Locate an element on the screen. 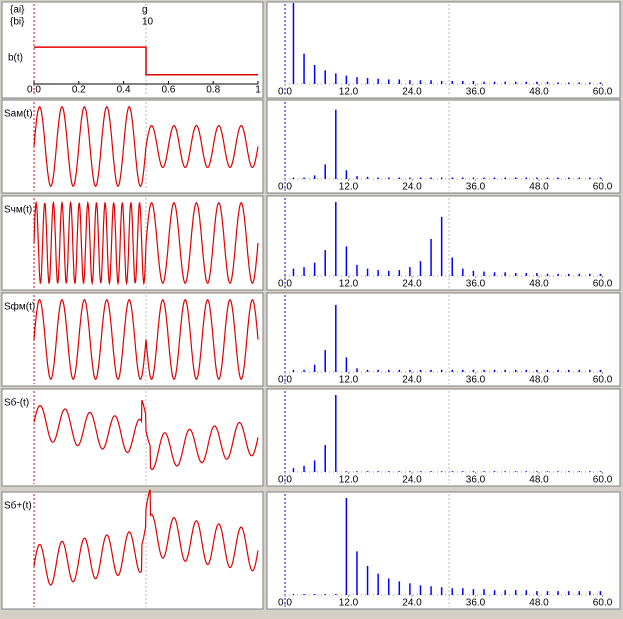 The height and width of the screenshot is (619, 623). annotation: 10 is located at coordinates (148, 22).